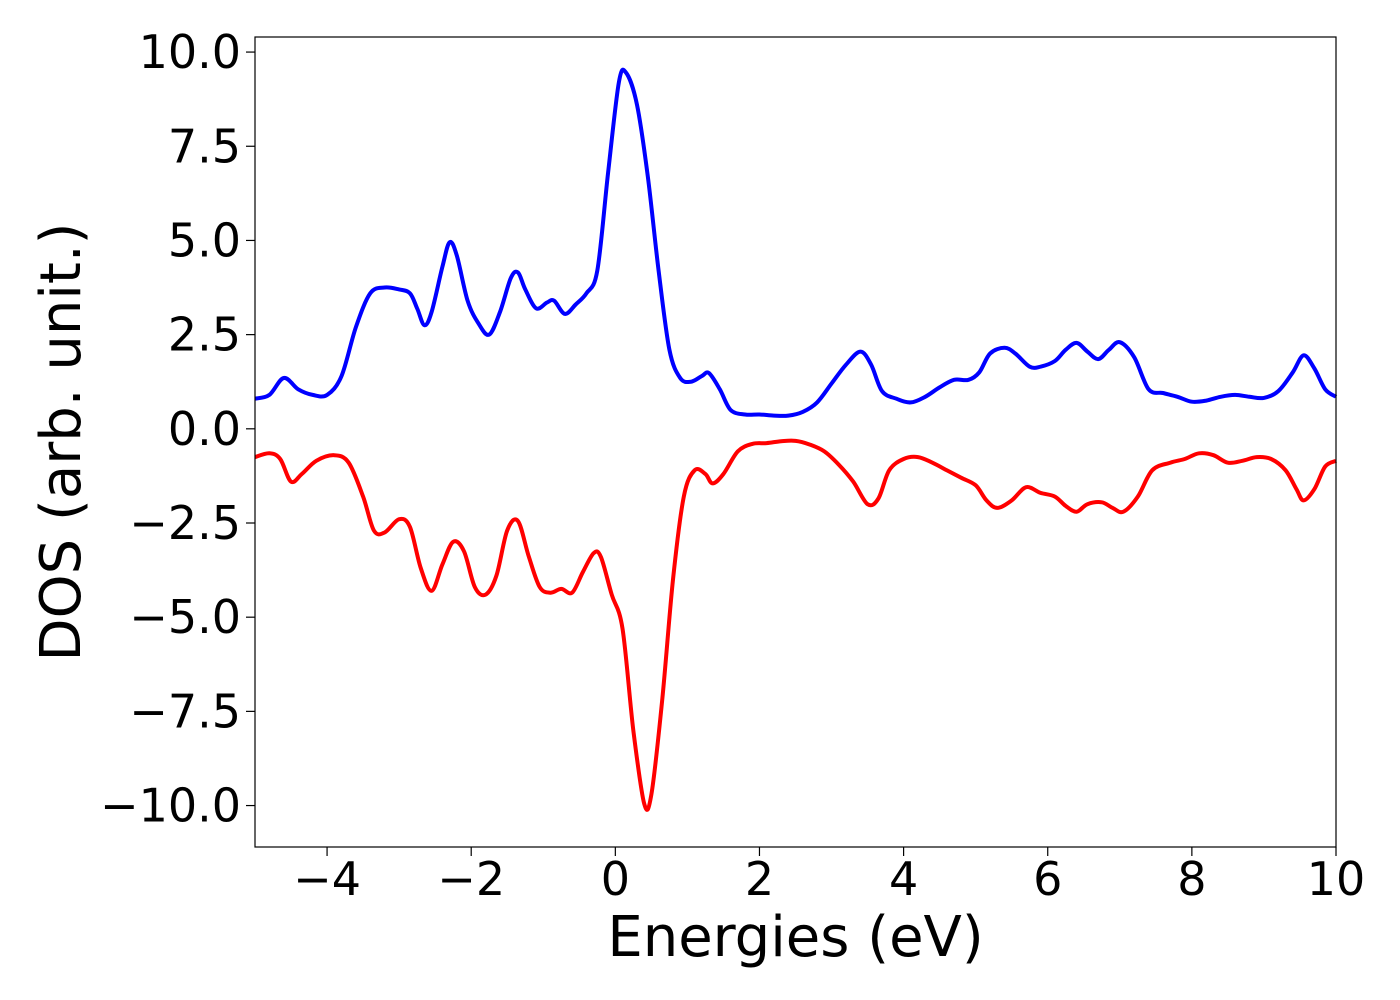  What do you see at coordinates (795, 937) in the screenshot?
I see `x-axis-label: Energies (eV)` at bounding box center [795, 937].